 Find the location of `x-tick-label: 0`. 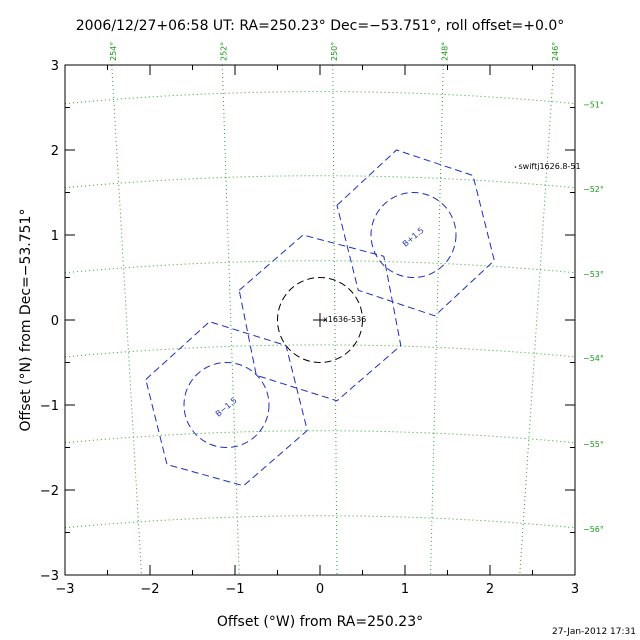

x-tick-label: 0 is located at coordinates (320, 589).